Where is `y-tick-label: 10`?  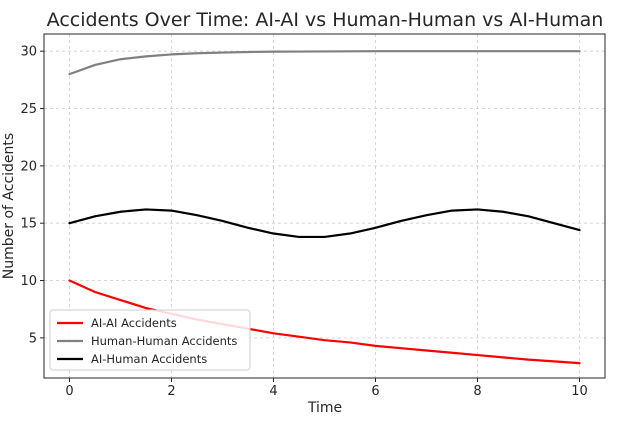 y-tick-label: 10 is located at coordinates (28, 281).